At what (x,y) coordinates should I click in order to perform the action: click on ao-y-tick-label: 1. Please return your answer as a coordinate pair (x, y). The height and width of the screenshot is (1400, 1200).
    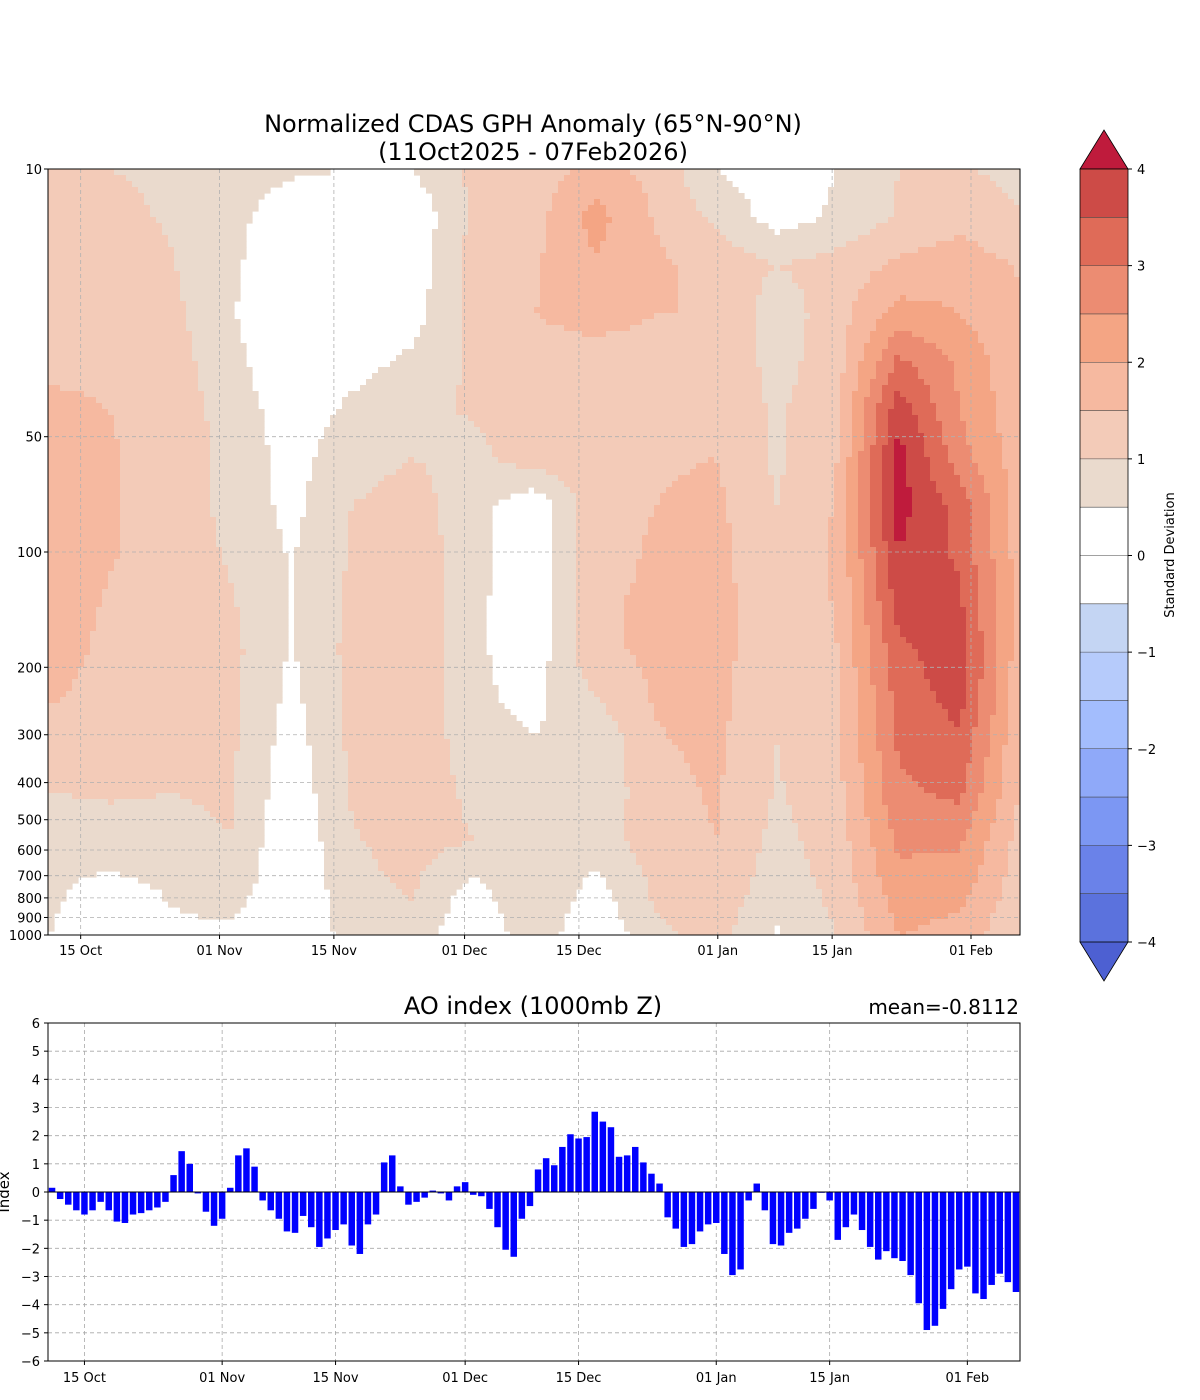
    Looking at the image, I should click on (36, 1165).